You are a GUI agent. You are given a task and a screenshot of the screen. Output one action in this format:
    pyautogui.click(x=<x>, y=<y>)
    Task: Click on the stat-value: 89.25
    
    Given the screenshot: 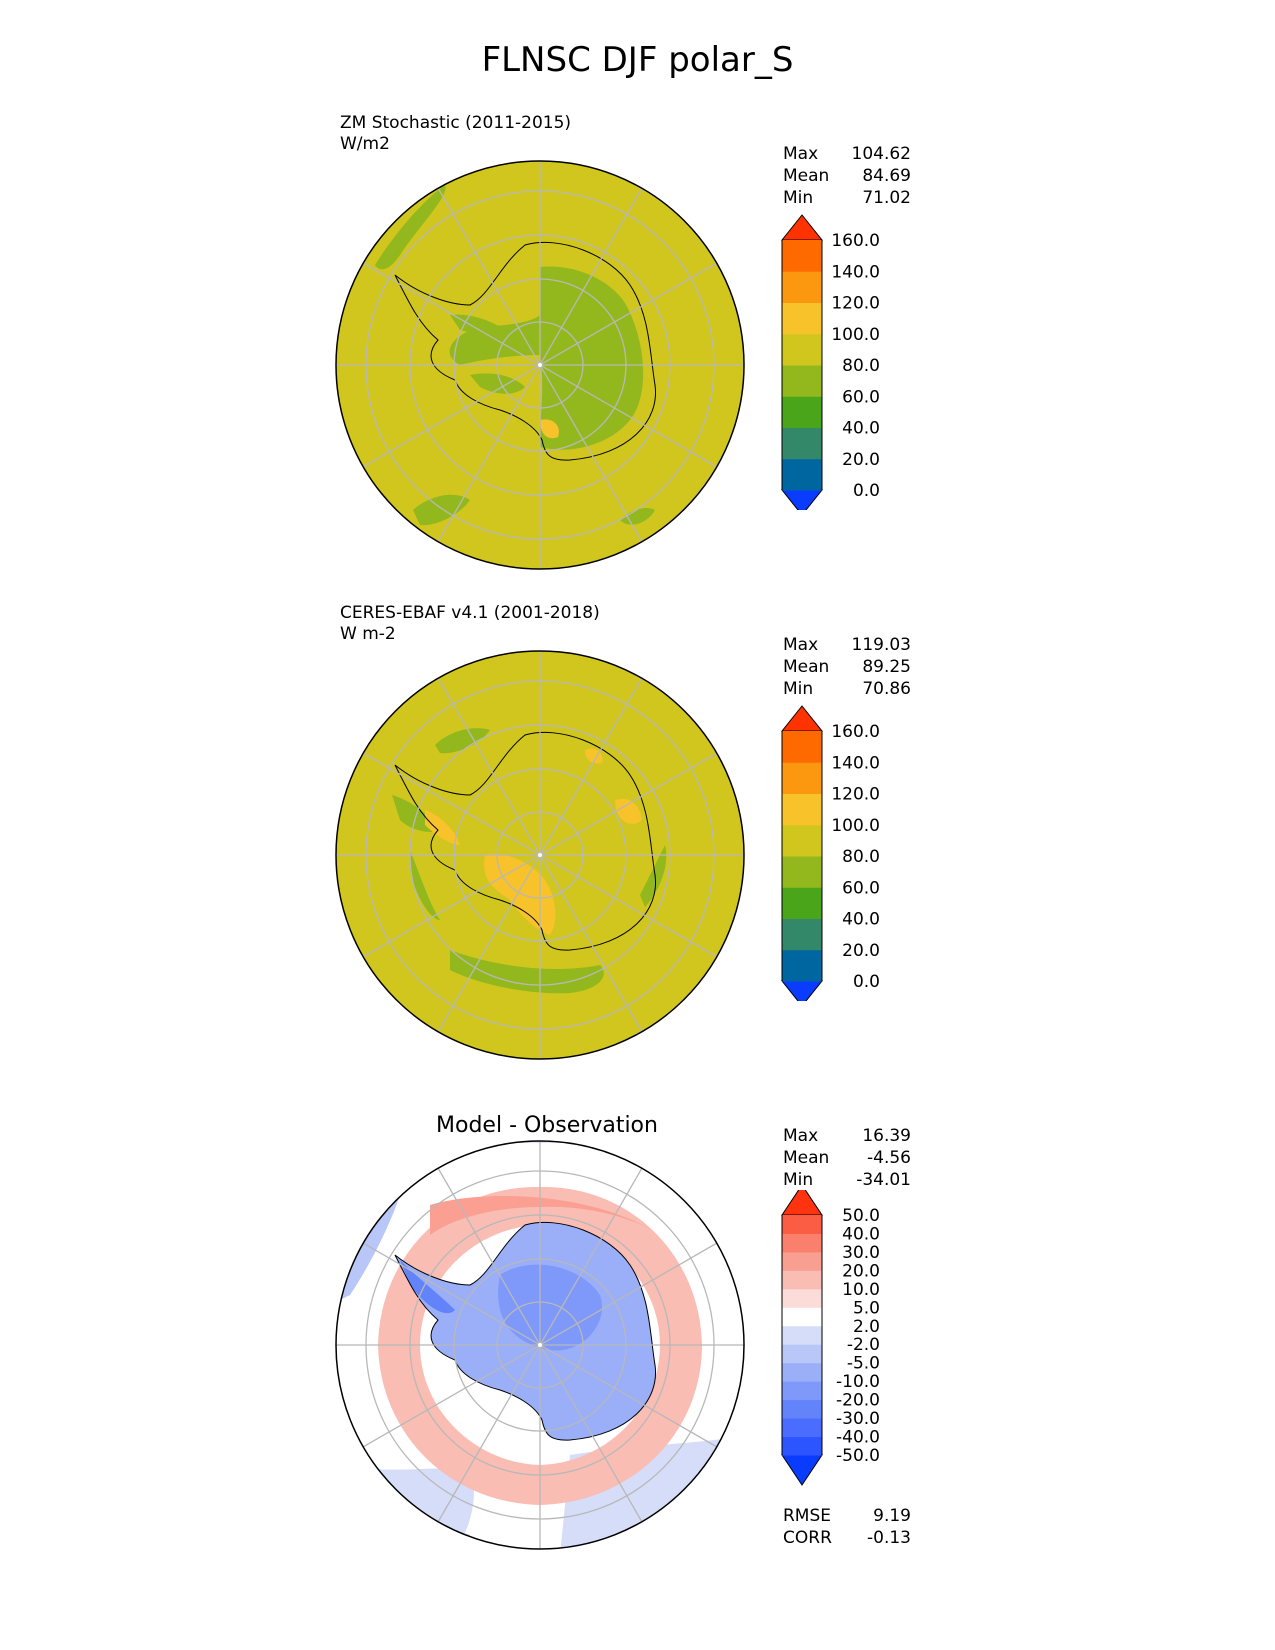 What is the action you would take?
    pyautogui.click(x=886, y=667)
    